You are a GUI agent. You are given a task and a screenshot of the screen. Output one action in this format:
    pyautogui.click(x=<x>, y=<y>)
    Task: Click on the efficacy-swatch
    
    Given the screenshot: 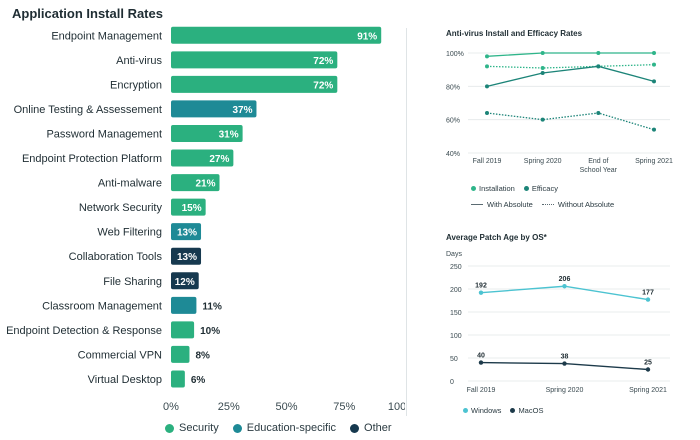 What is the action you would take?
    pyautogui.click(x=526, y=188)
    